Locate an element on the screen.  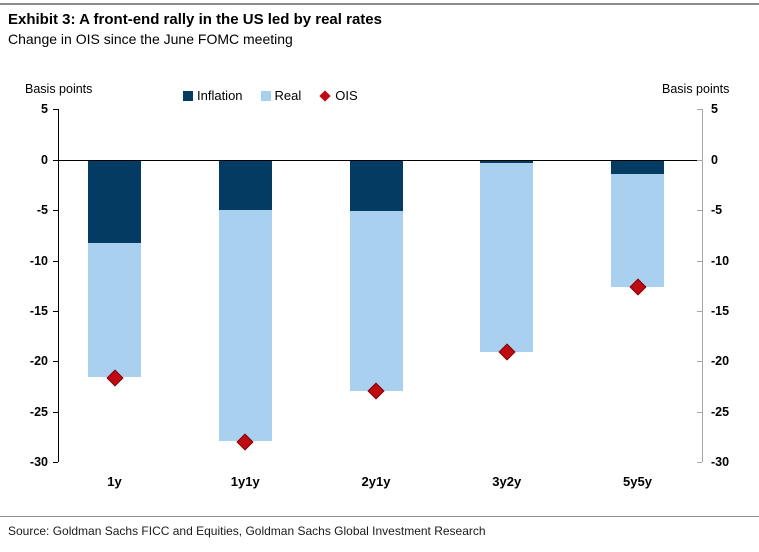
bar-segment-real-3y2y is located at coordinates (507, 257).